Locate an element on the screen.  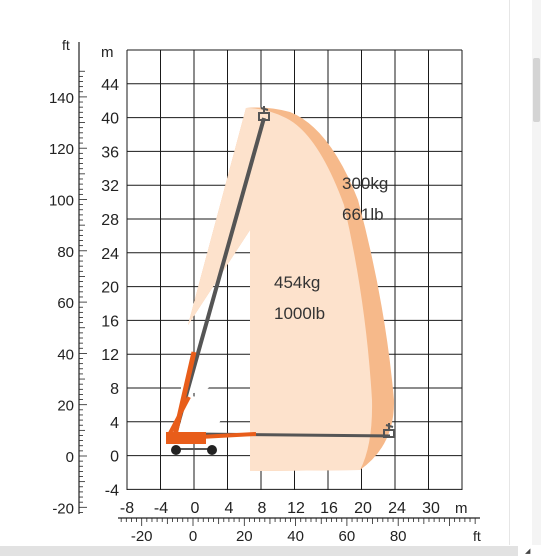
y-ft-tick-label: 140 is located at coordinates (61, 98).